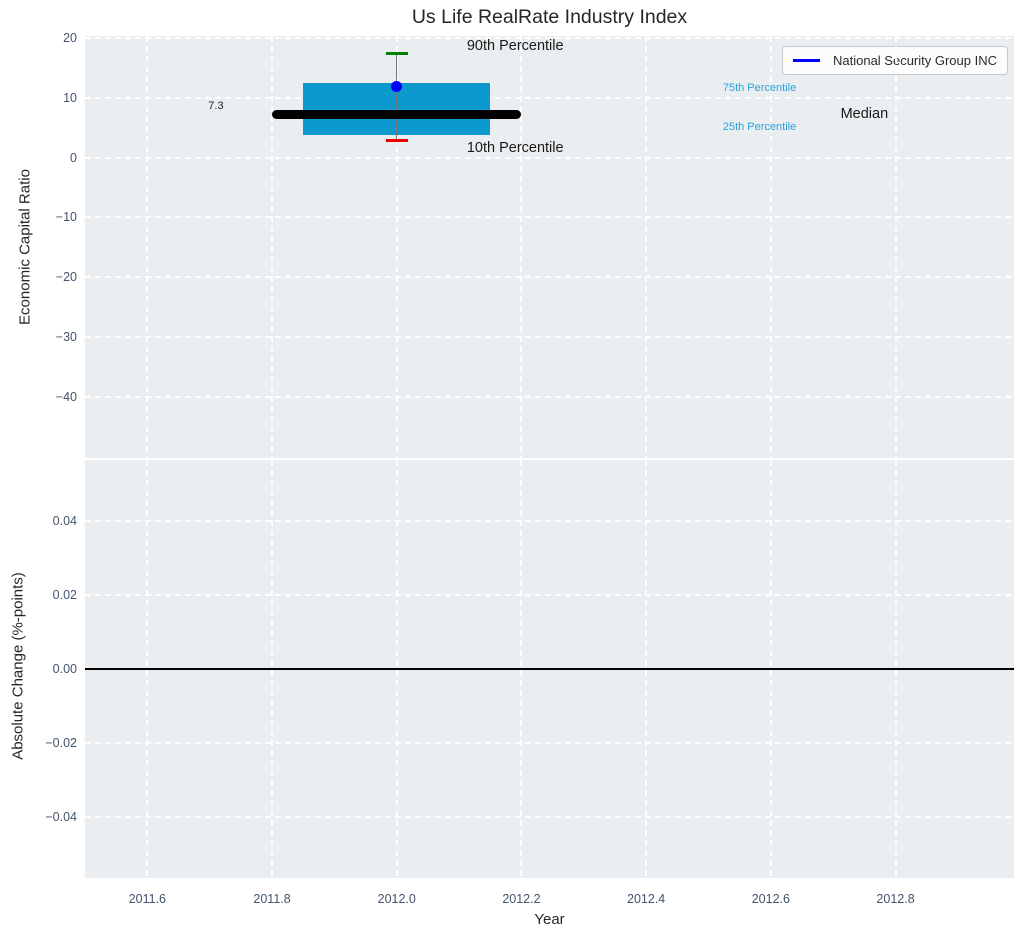  I want to click on y-tick-label: 0.02, so click(64, 594).